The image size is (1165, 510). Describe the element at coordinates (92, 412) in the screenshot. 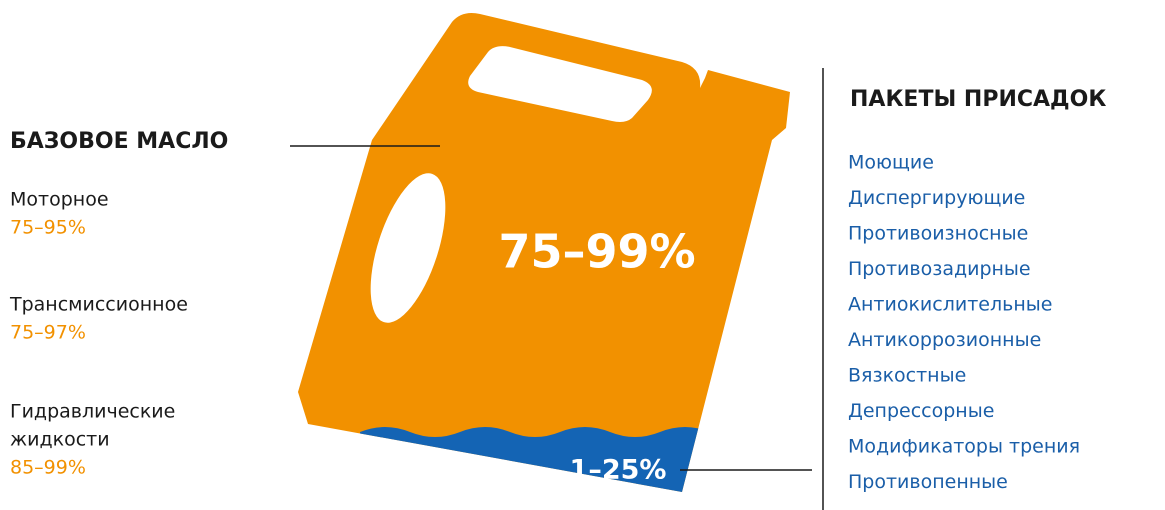

I see `oil-type: Гидравлические` at that location.